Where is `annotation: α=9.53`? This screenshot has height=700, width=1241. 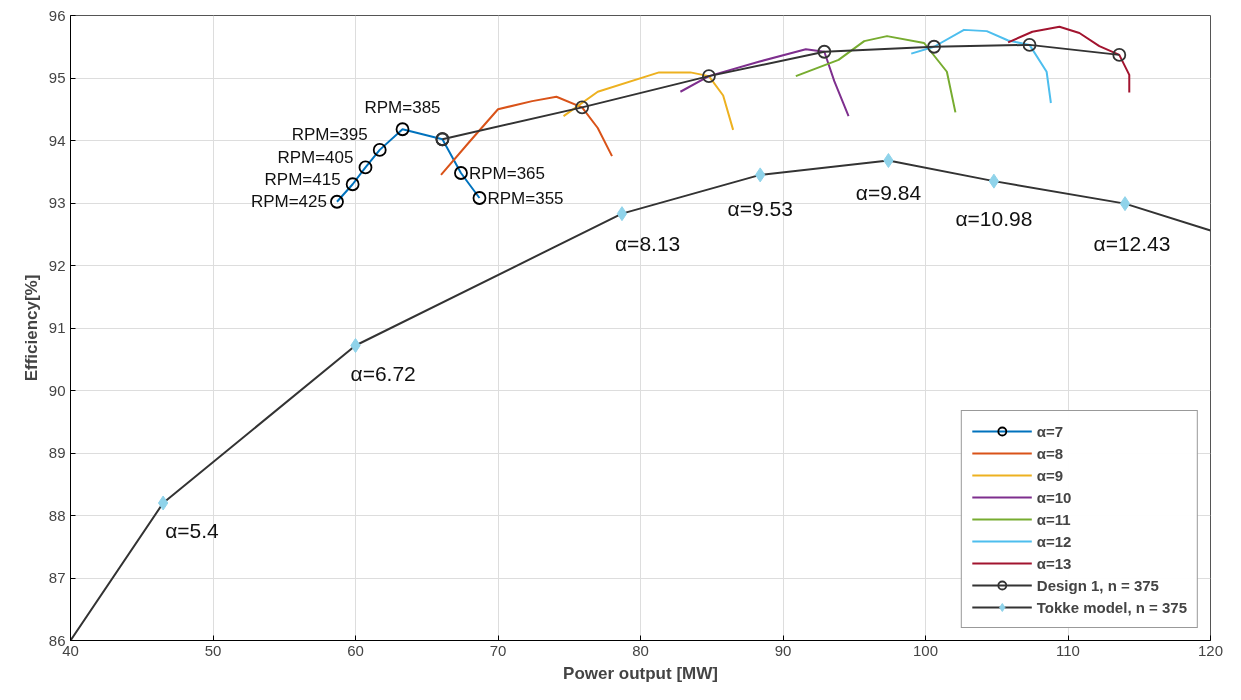 annotation: α=9.53 is located at coordinates (760, 209).